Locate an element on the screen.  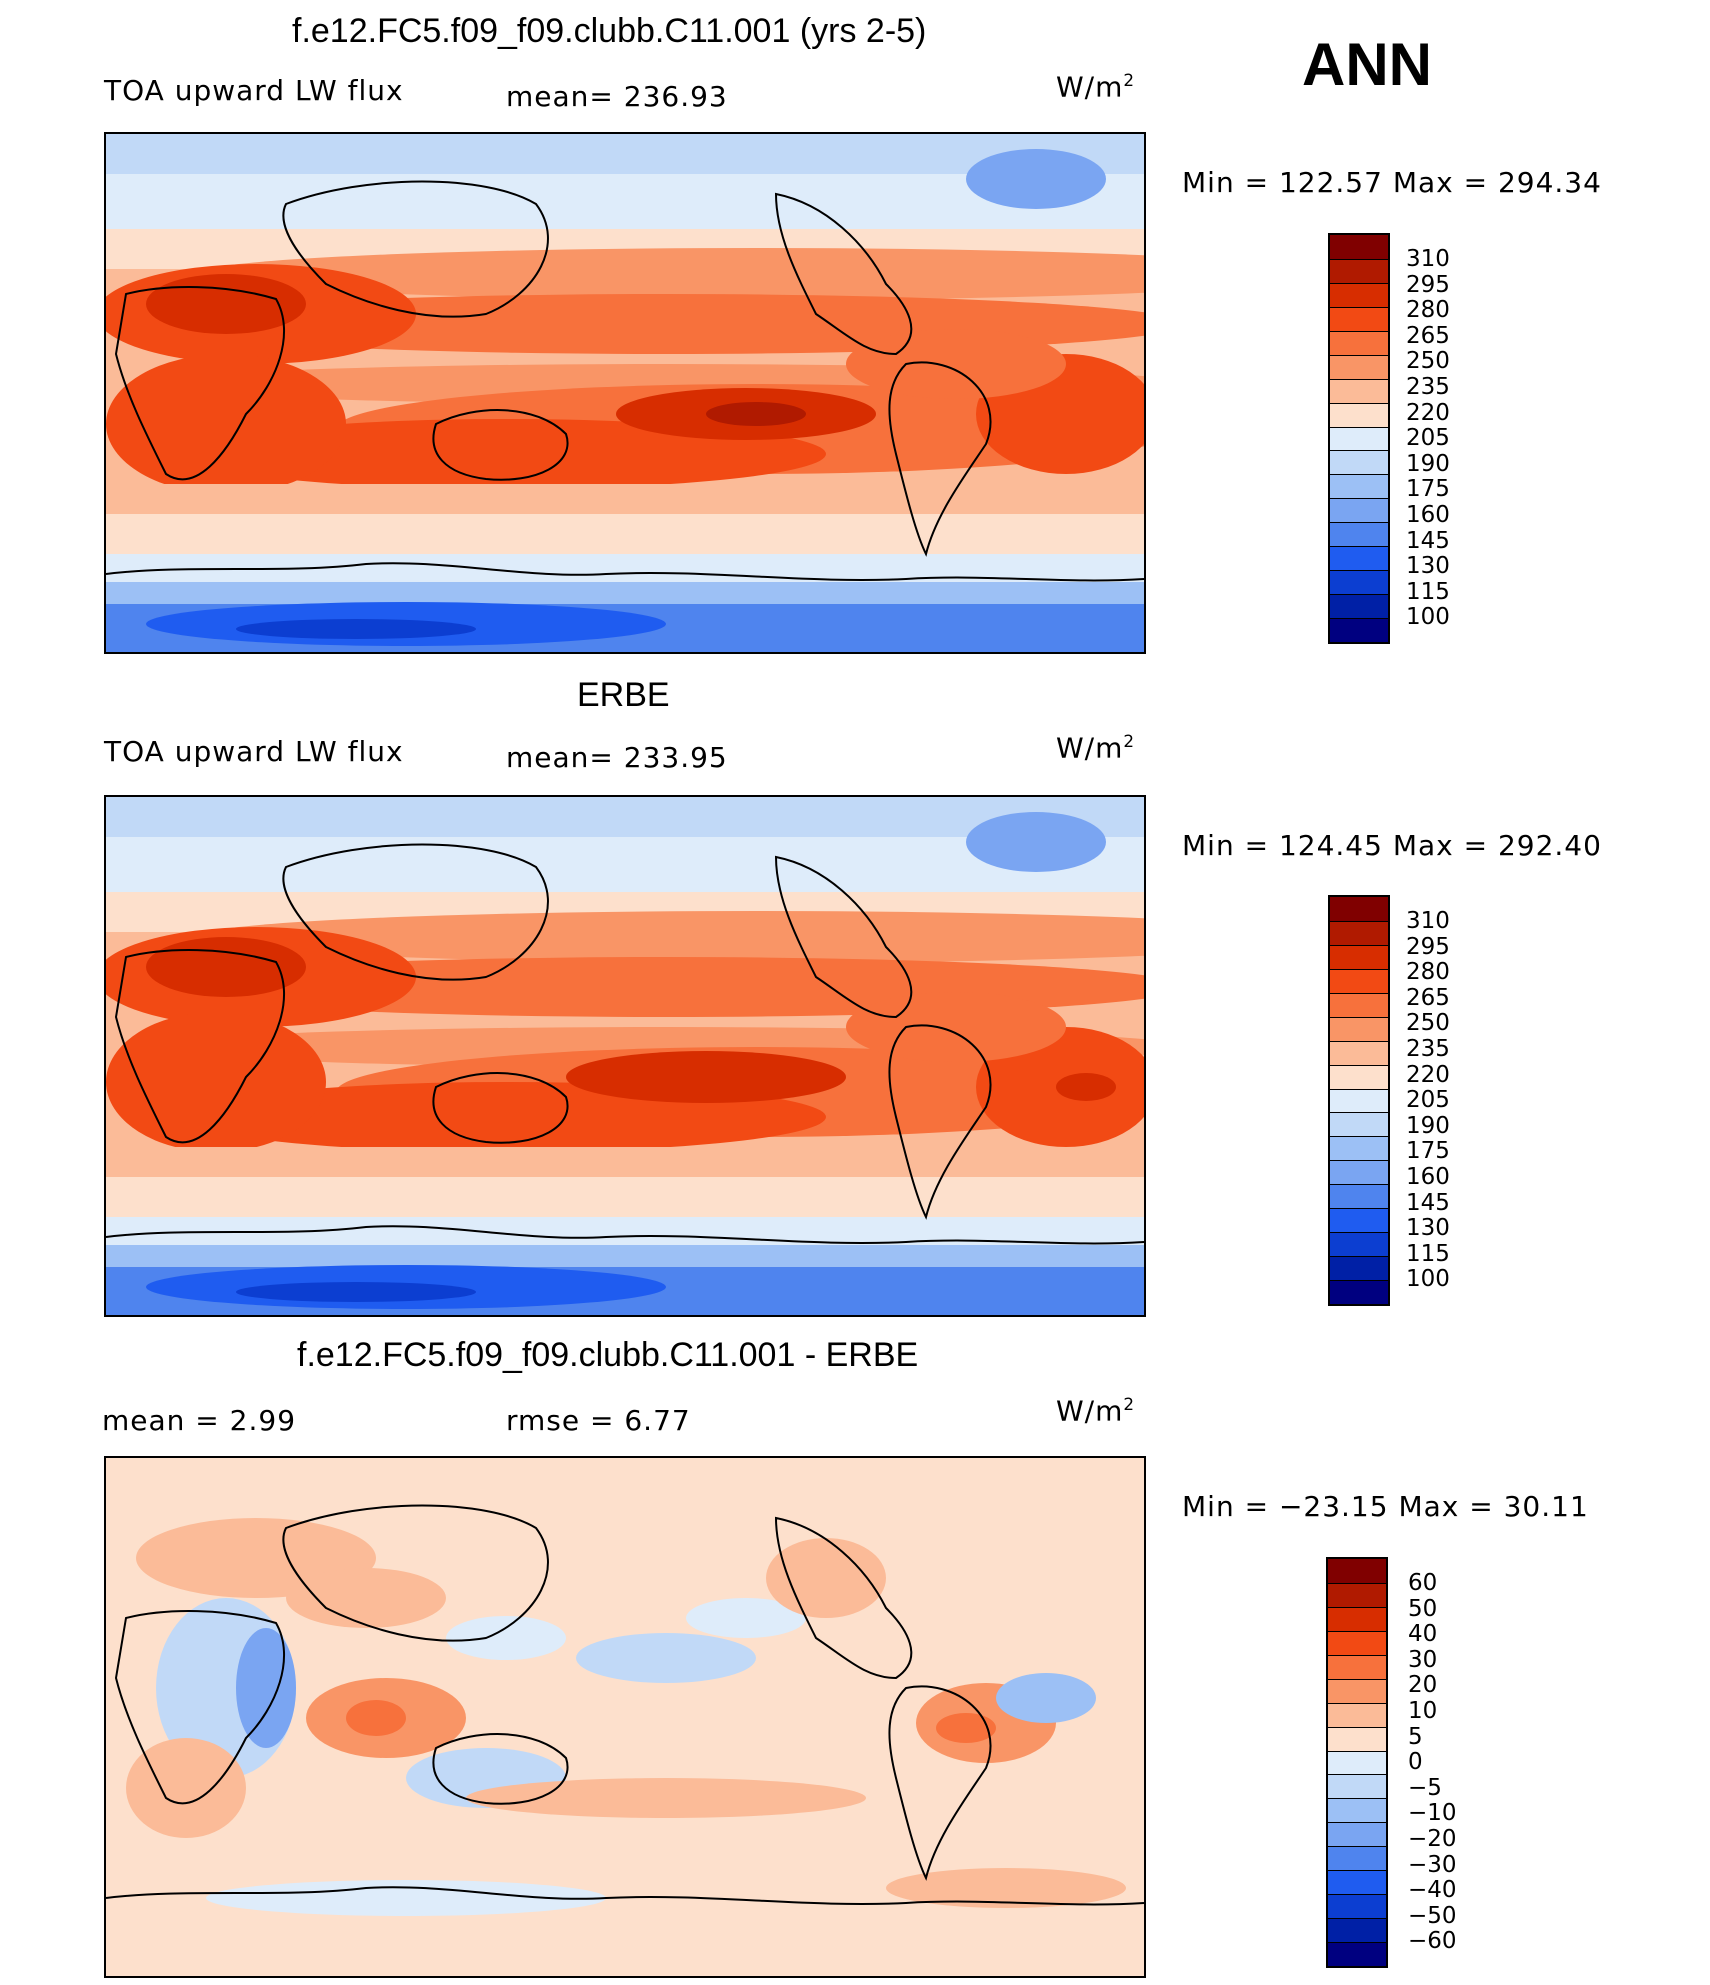
colorbar-tick-label: 115 is located at coordinates (1428, 591).